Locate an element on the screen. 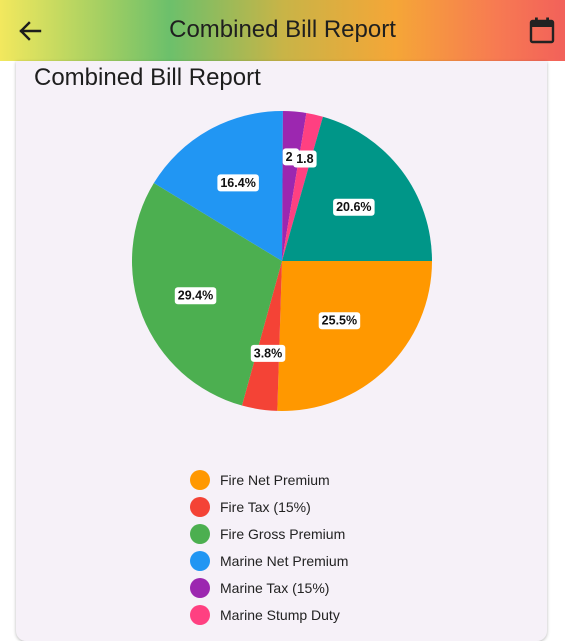 This screenshot has height=641, width=565. legend-item-marine-stump-duty: Marine Stump Duty is located at coordinates (269, 614).